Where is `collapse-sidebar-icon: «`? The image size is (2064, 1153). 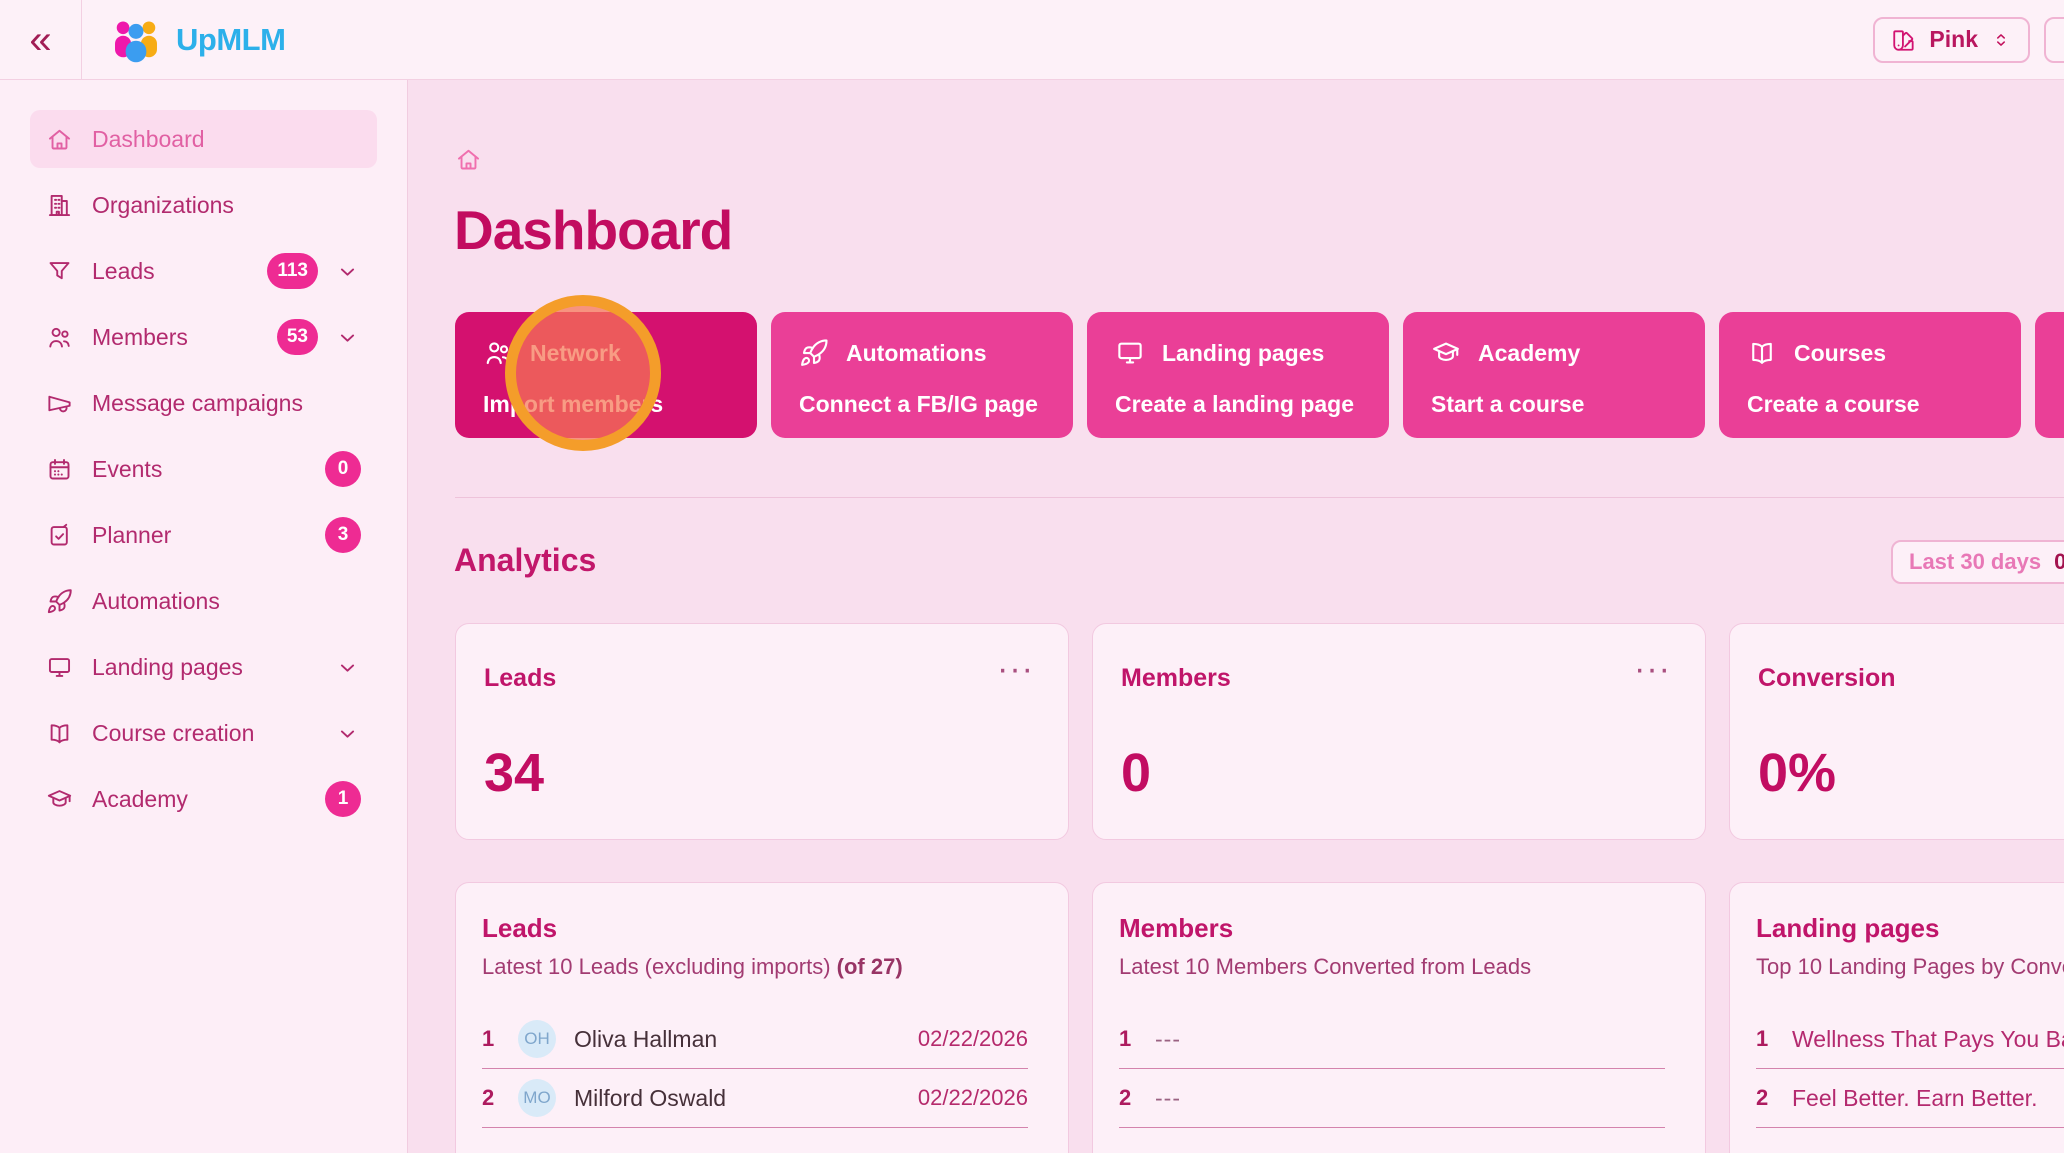 collapse-sidebar-icon: « is located at coordinates (40, 39).